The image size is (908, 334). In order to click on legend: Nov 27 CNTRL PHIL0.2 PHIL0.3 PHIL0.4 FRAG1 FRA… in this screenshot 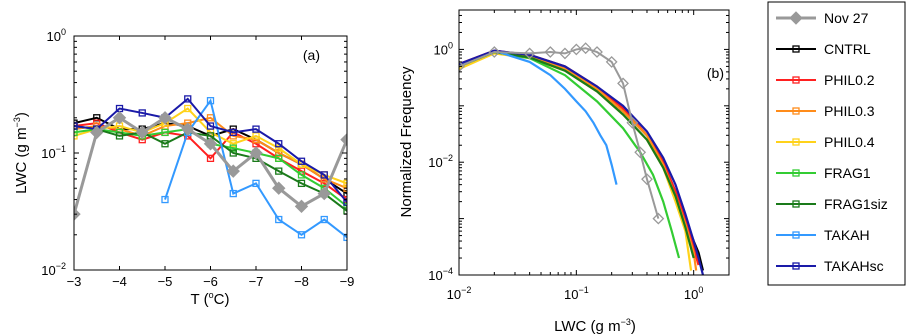, I will do `click(836, 143)`.